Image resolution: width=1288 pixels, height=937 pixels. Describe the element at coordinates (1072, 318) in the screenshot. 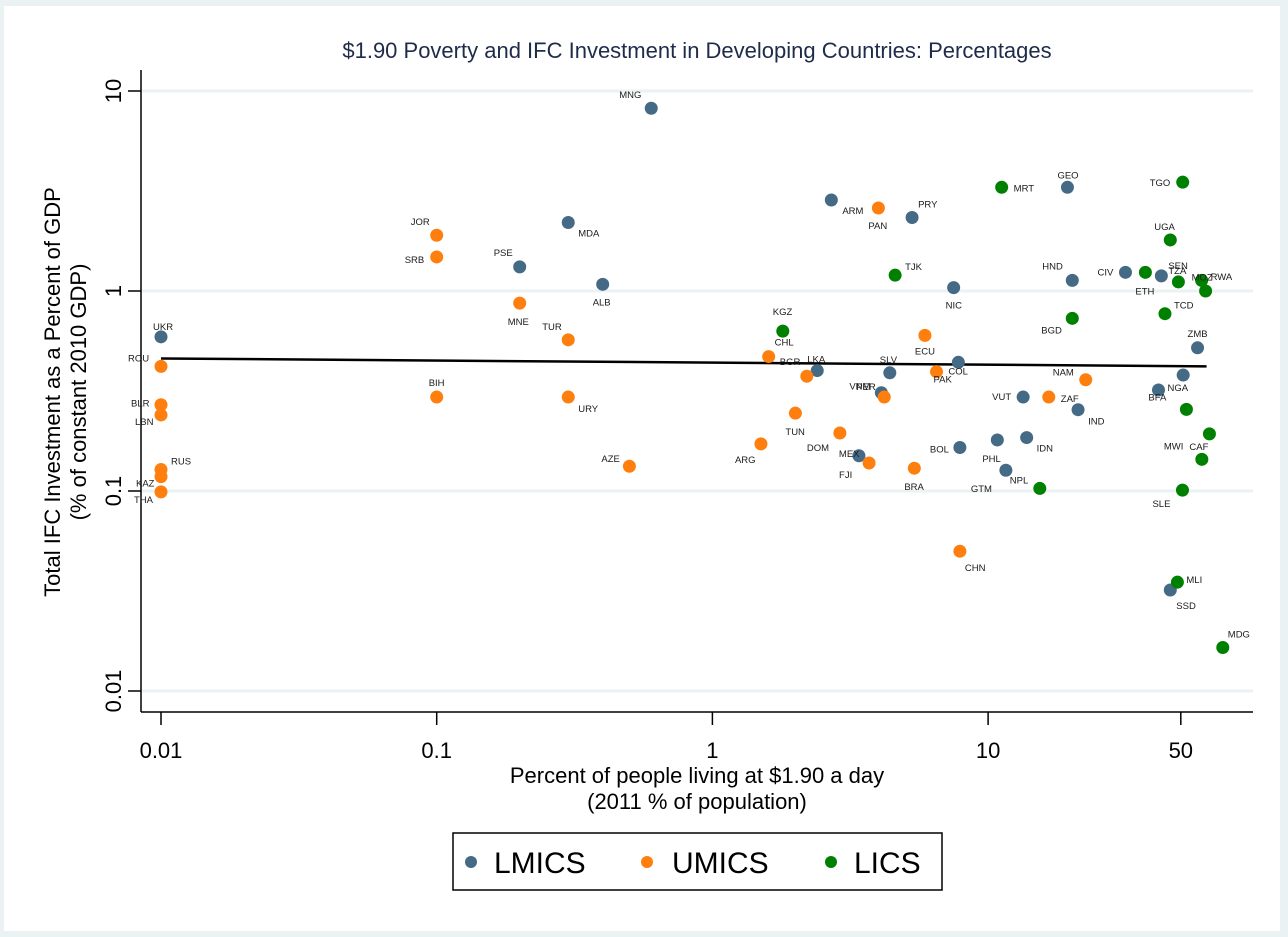

I see `data-point-bgd` at that location.